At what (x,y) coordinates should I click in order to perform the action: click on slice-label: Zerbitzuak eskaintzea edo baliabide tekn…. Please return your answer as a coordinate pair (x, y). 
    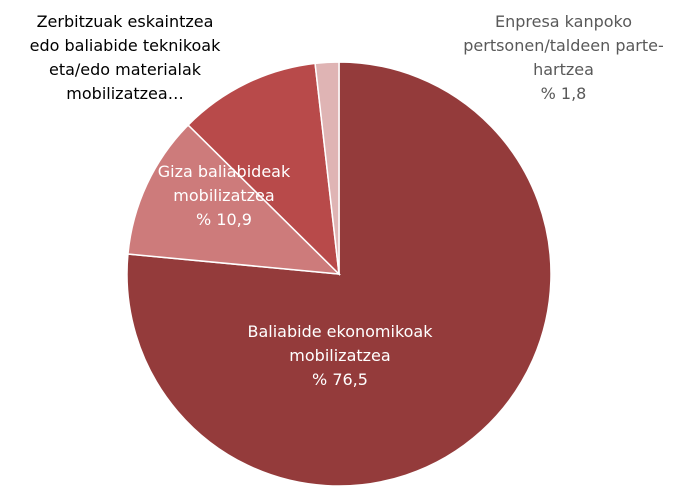
    Looking at the image, I should click on (125, 58).